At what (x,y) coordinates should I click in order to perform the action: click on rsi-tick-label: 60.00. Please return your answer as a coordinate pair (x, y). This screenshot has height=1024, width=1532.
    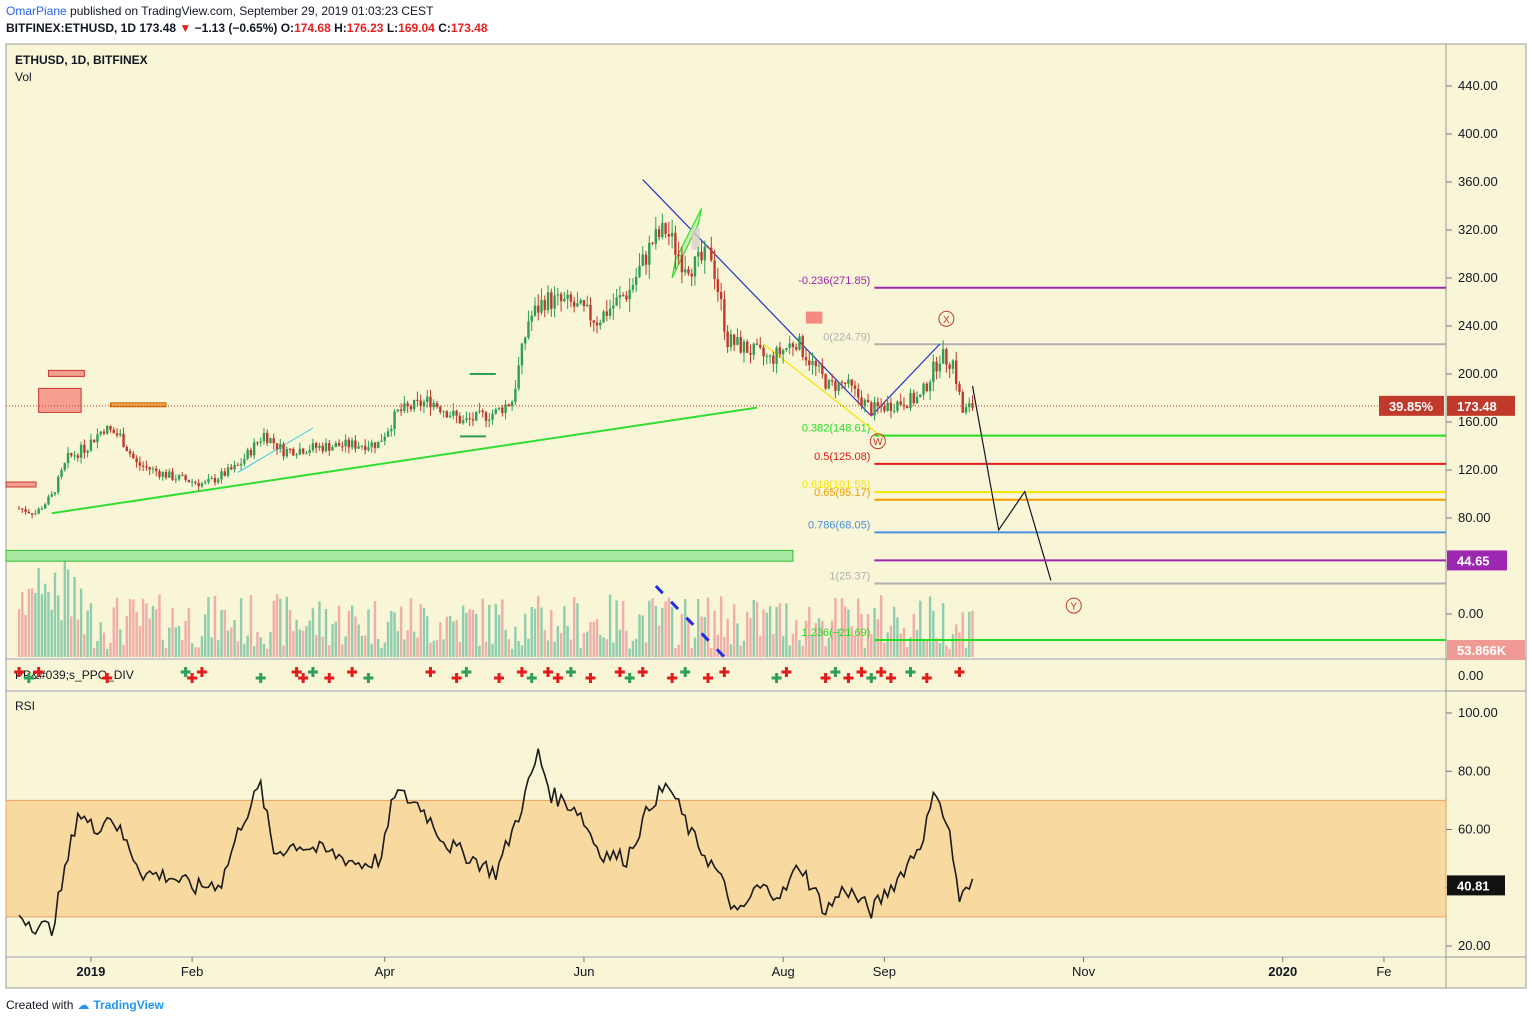
    Looking at the image, I should click on (1474, 829).